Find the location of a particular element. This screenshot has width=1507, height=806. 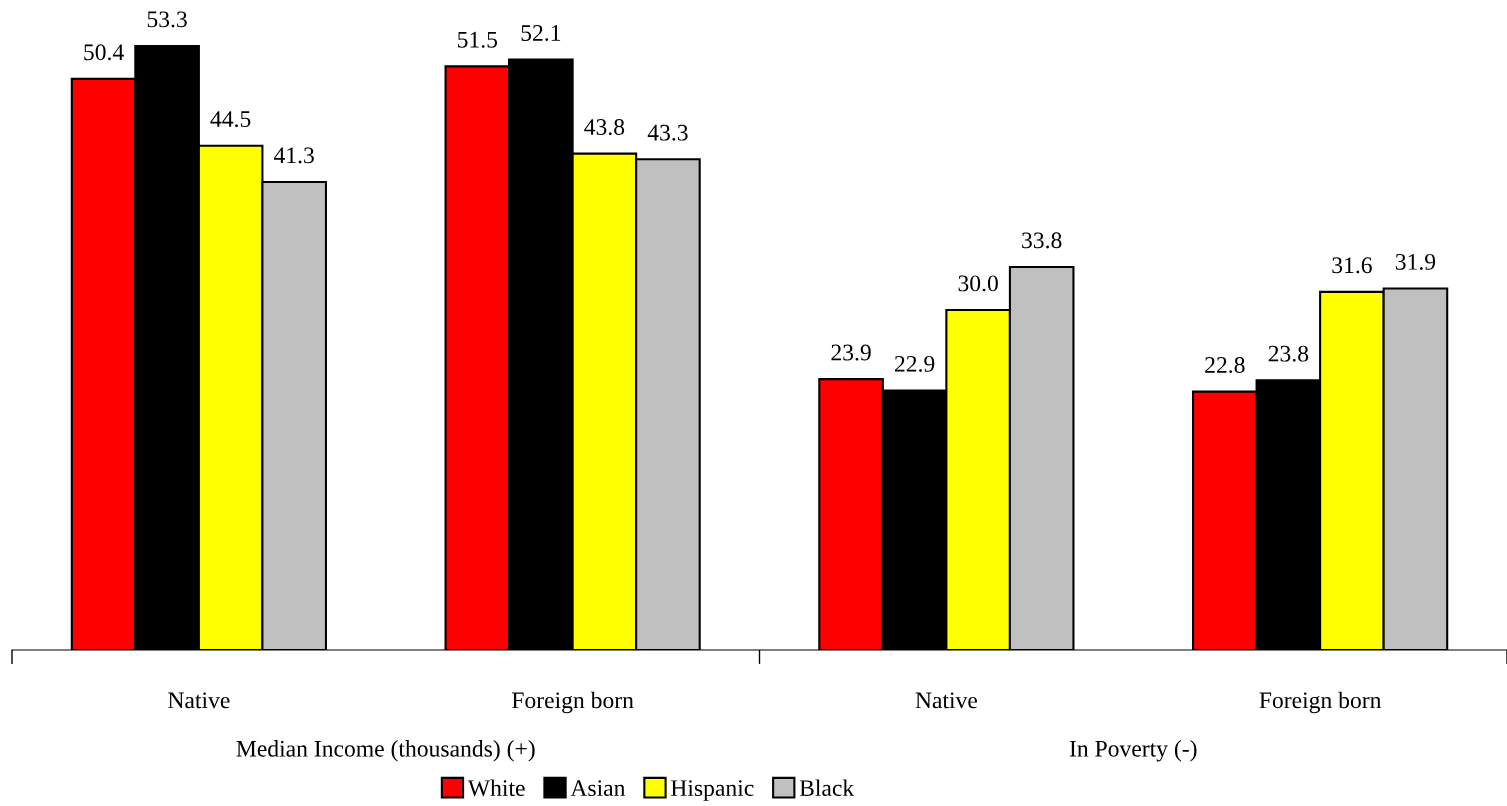

data-label: 51.5 is located at coordinates (478, 39).